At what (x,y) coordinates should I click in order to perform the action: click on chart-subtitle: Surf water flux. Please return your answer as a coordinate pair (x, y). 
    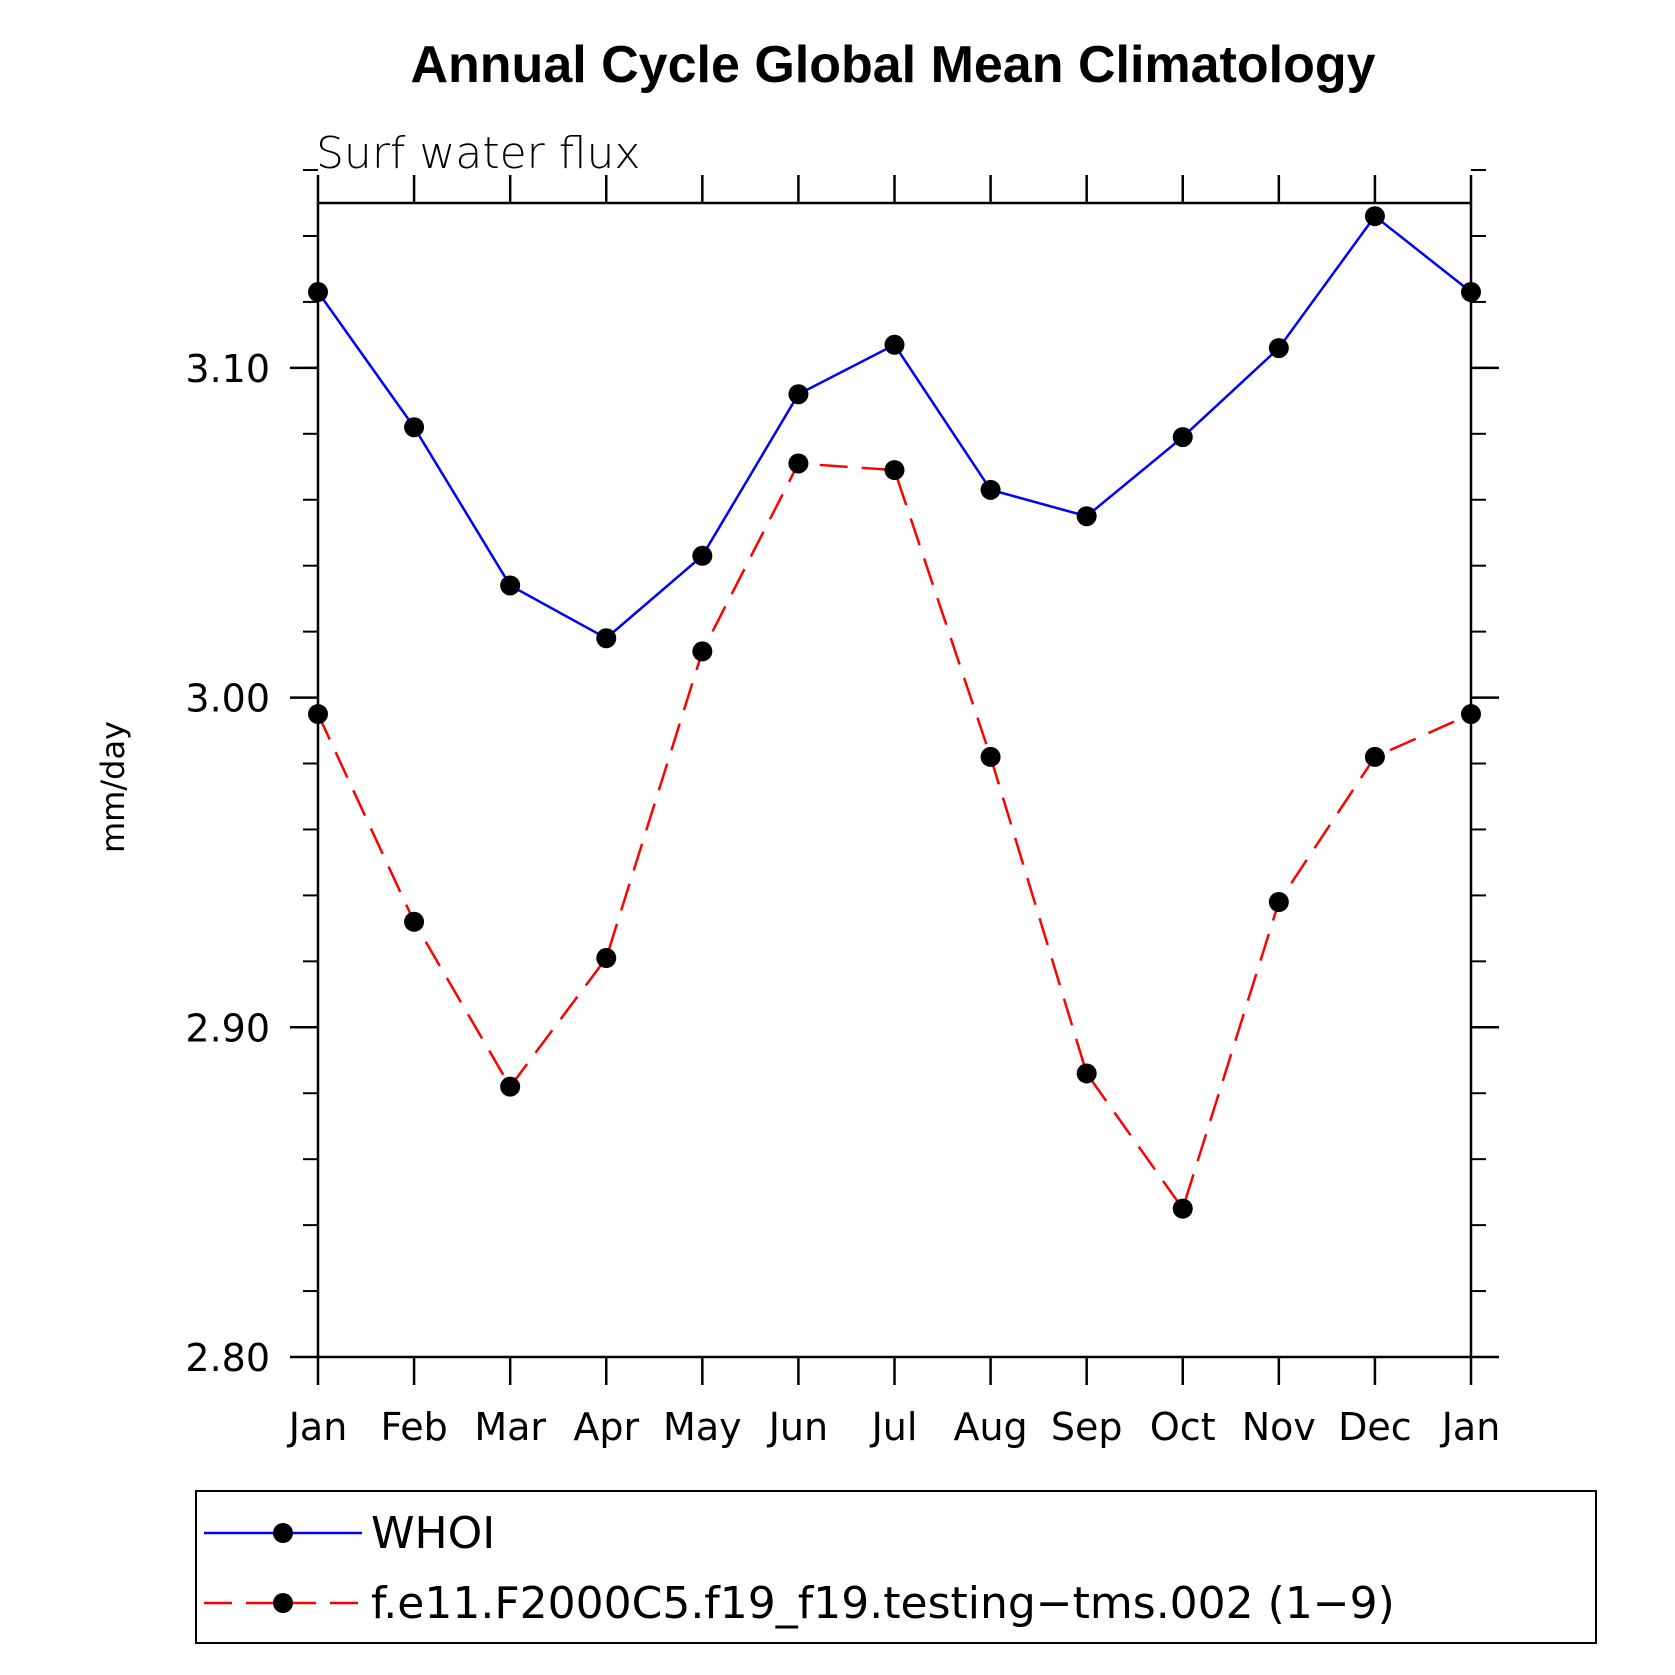
    Looking at the image, I should click on (478, 153).